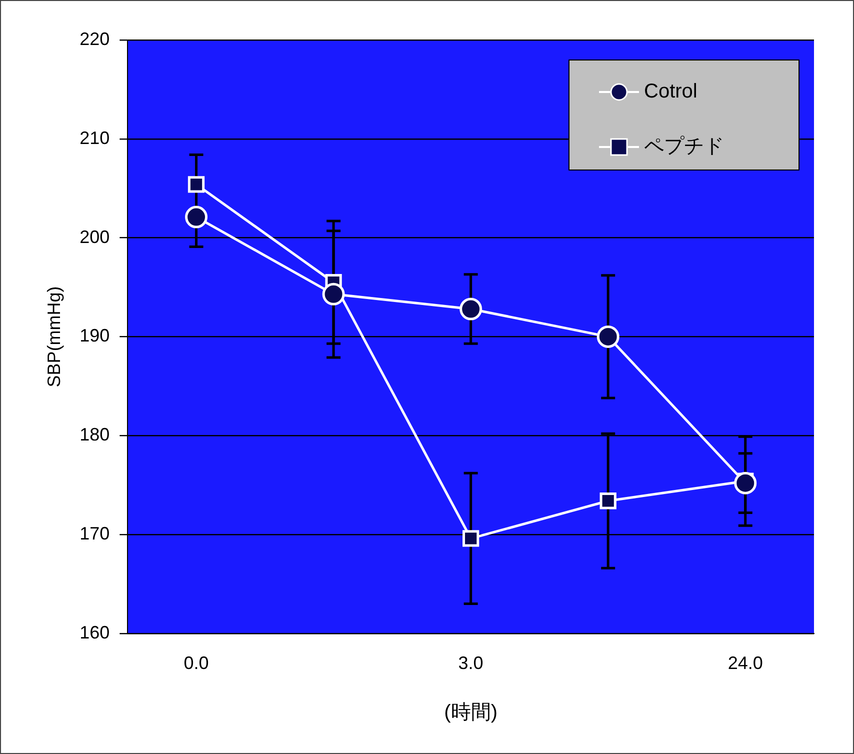 This screenshot has width=854, height=754. I want to click on y-tick-label: 200, so click(95, 236).